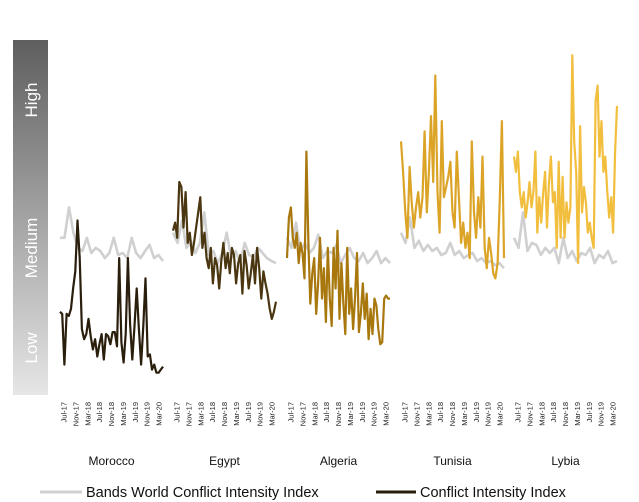 Image resolution: width=639 pixels, height=502 pixels. What do you see at coordinates (565, 159) in the screenshot?
I see `conflict-index-line-lybia` at bounding box center [565, 159].